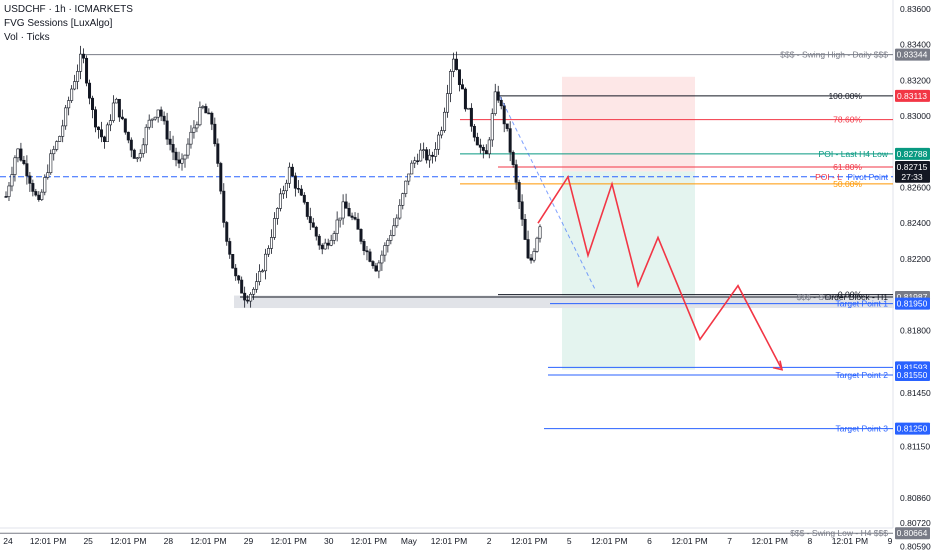 The width and height of the screenshot is (932, 550). I want to click on y-tick-label: 0.82200, so click(915, 259).